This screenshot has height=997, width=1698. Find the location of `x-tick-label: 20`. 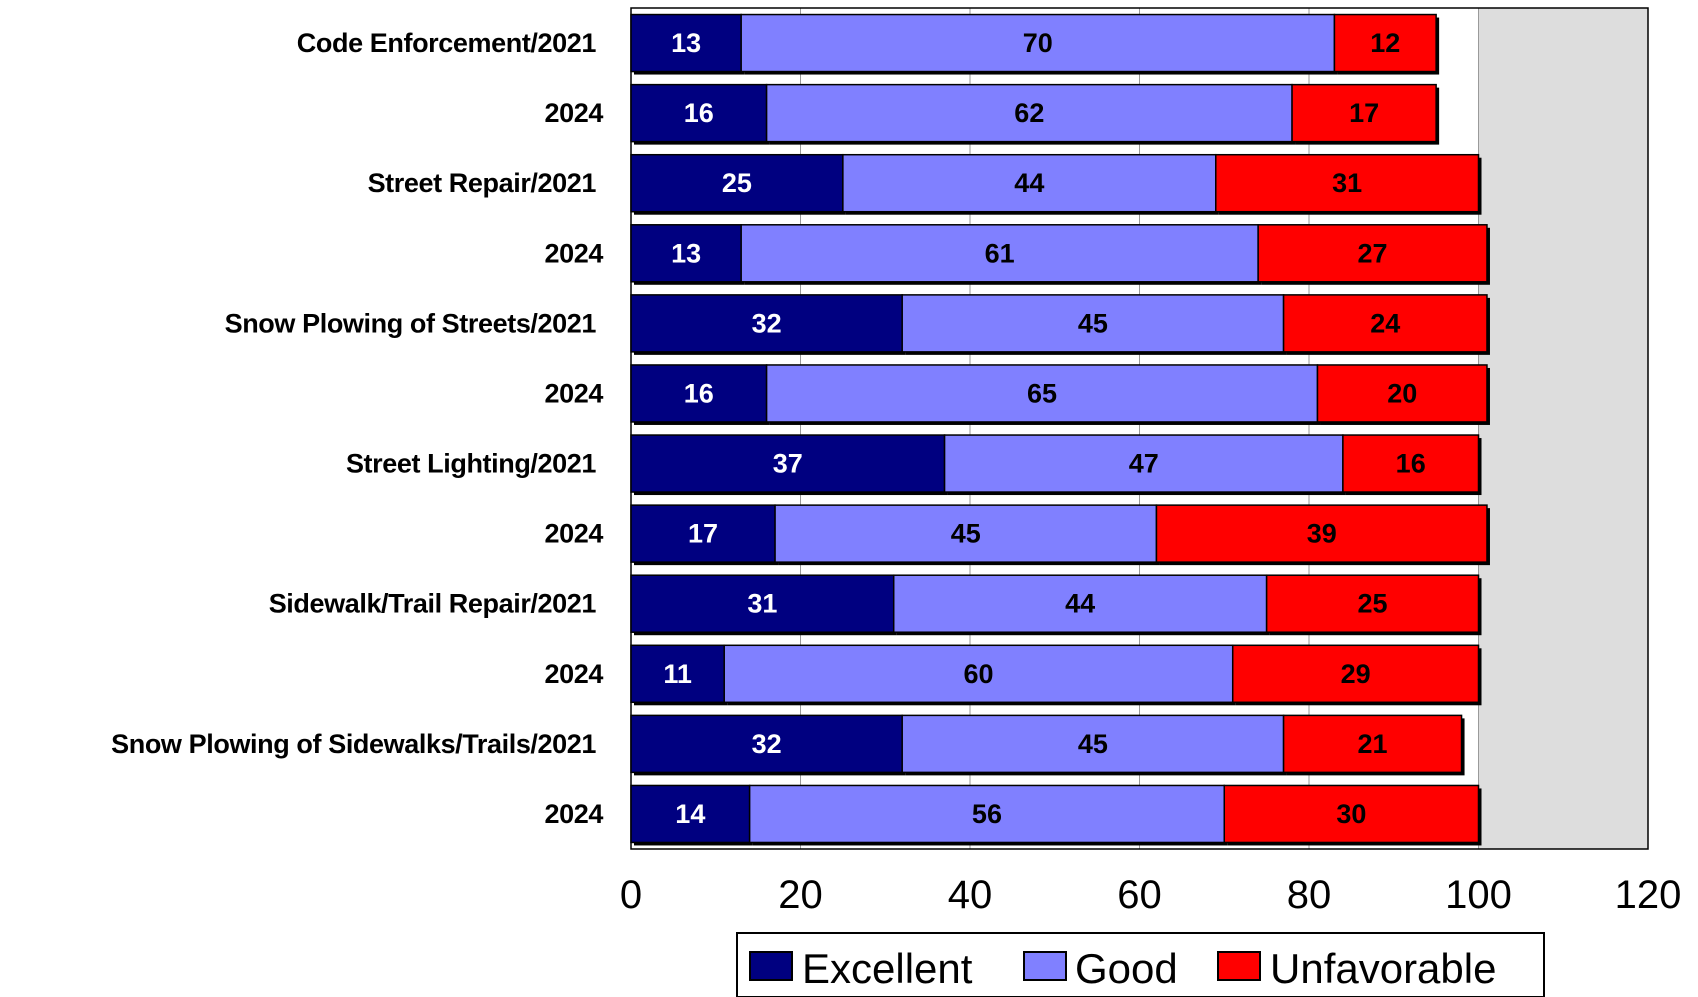

x-tick-label: 20 is located at coordinates (800, 895).